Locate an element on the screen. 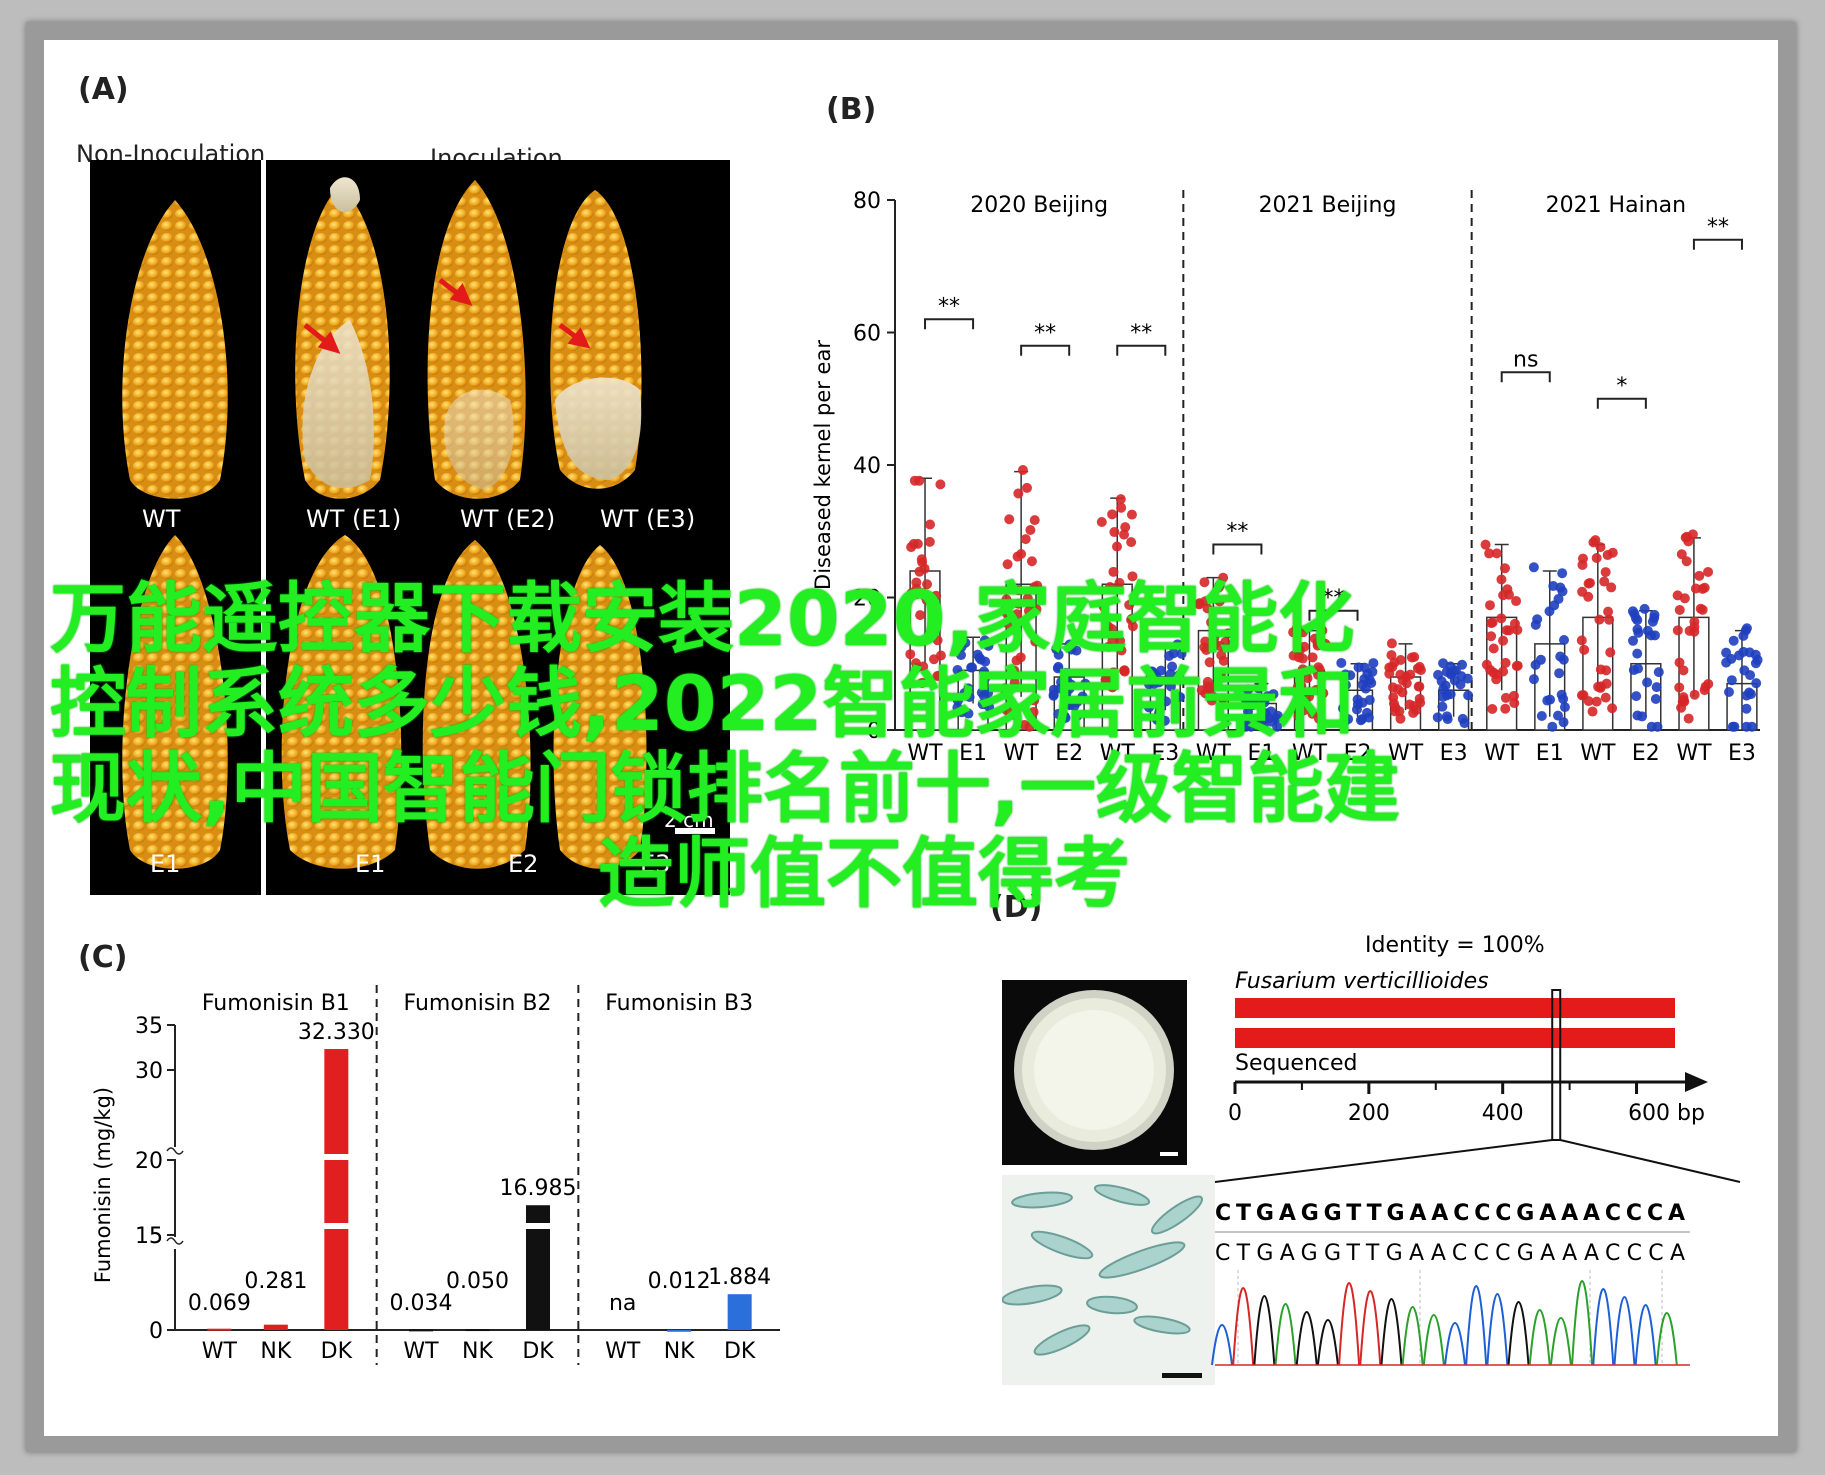 The image size is (1825, 1475). data-label: 0.050 is located at coordinates (477, 1281).